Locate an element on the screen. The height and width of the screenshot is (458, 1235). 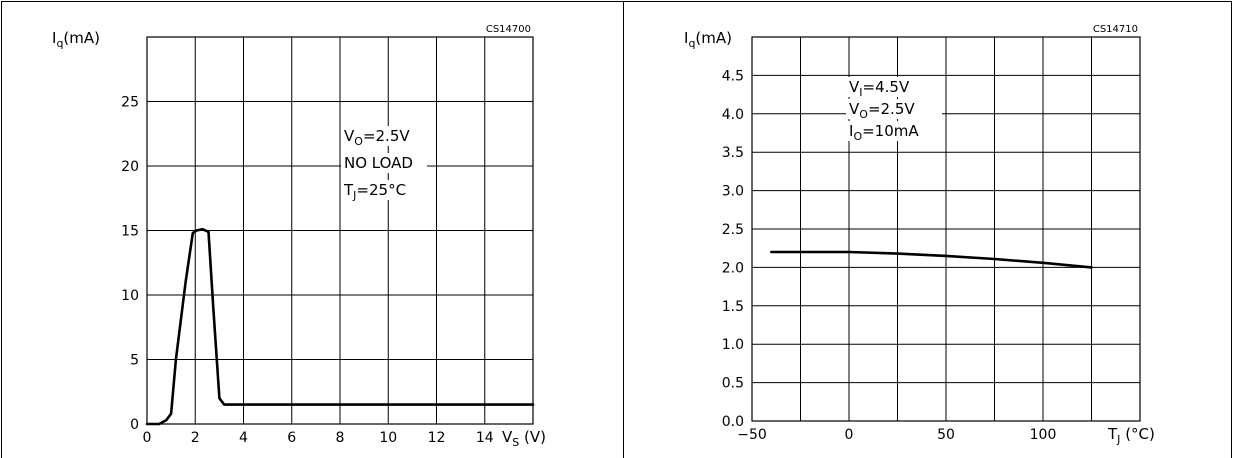
y-tick-label: 3.5 is located at coordinates (733, 153).